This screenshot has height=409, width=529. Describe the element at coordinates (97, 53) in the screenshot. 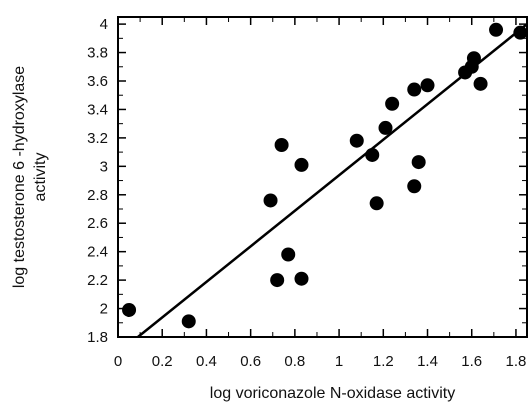

I see `y-tick-label: 3.8` at that location.